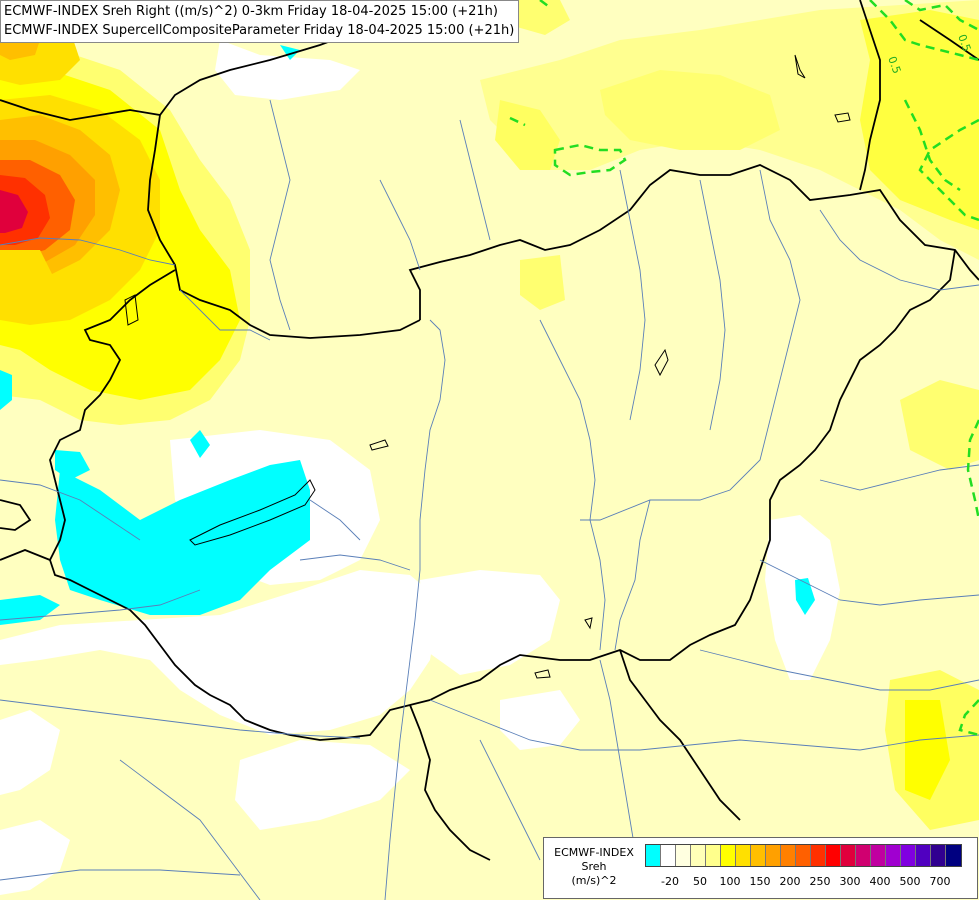  Describe the element at coordinates (940, 881) in the screenshot. I see `legend-tick-label: 700` at that location.